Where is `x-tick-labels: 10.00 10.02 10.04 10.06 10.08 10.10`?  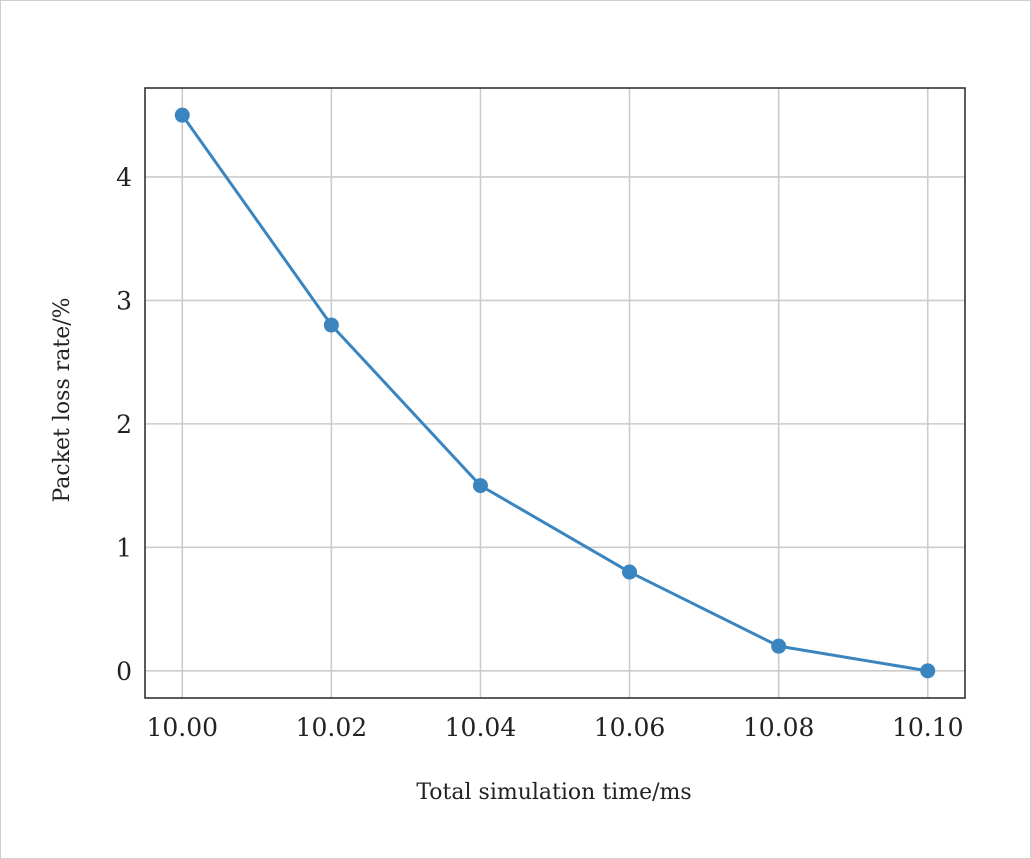
x-tick-labels: 10.00 10.02 10.04 10.06 10.08 10.10 is located at coordinates (554, 727).